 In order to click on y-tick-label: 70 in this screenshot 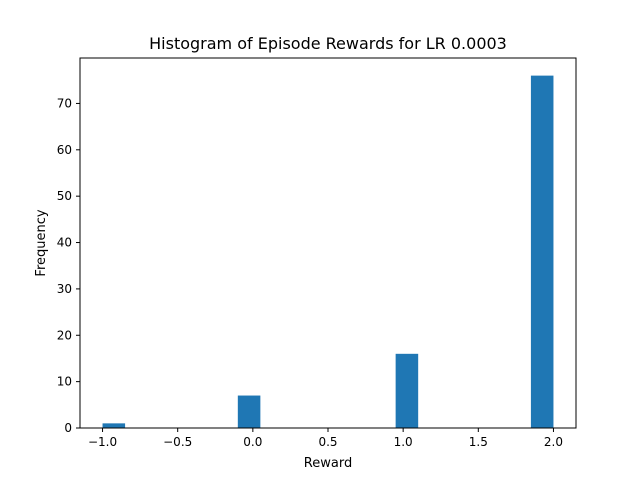, I will do `click(64, 103)`.